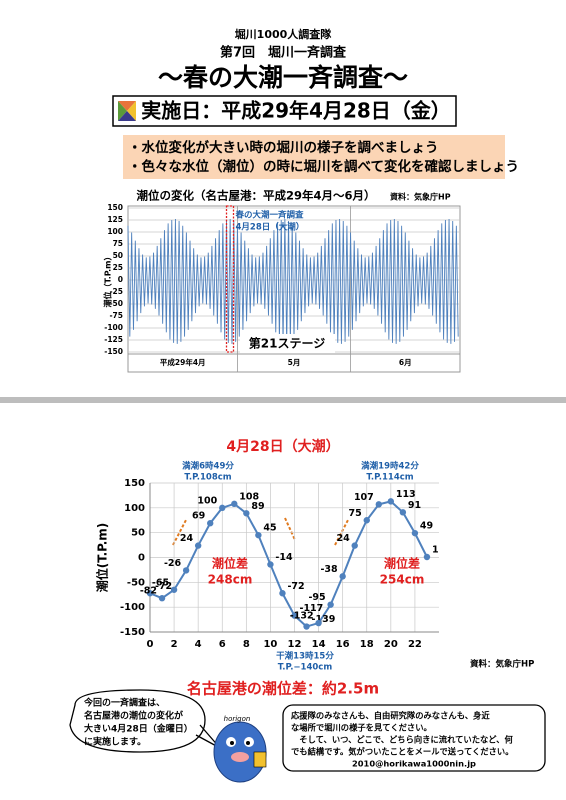  What do you see at coordinates (361, 728) in the screenshot?
I see `message-line: な場所で堀川の様子を見てください。` at bounding box center [361, 728].